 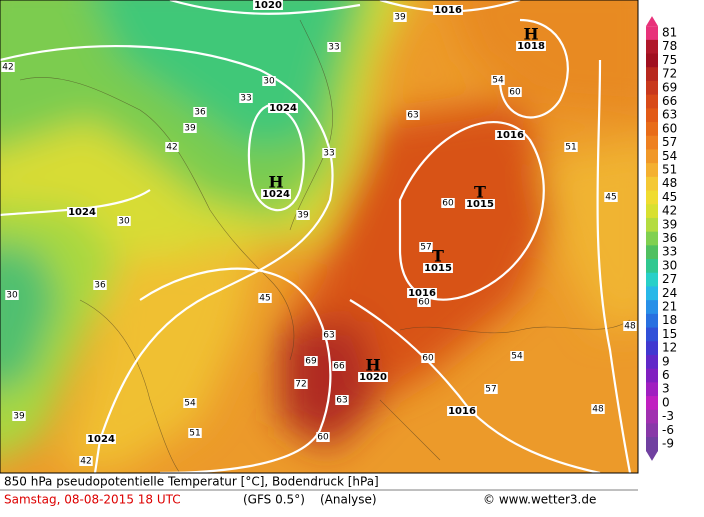 What do you see at coordinates (669, 224) in the screenshot?
I see `colorbar-label: 39` at bounding box center [669, 224].